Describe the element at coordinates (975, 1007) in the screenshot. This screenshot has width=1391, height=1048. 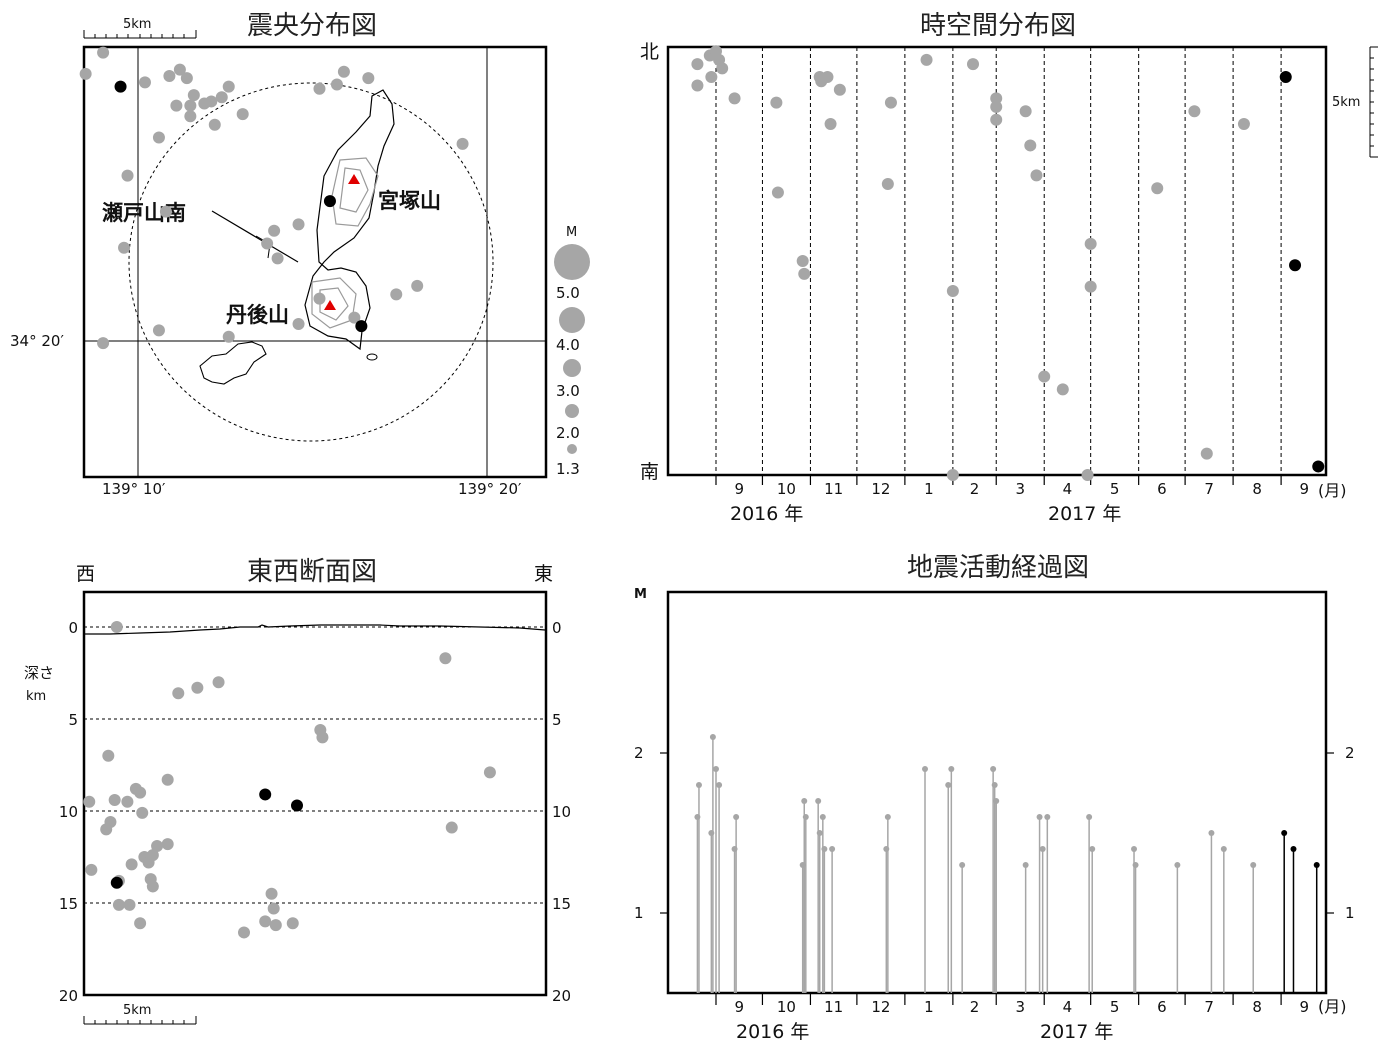
I see `activity-month-label: 2` at that location.